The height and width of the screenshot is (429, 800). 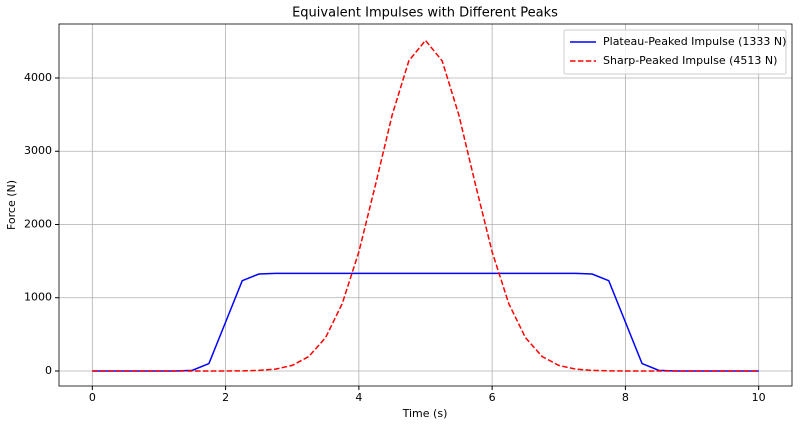 What do you see at coordinates (38, 150) in the screenshot?
I see `y-tick-label: 3000` at bounding box center [38, 150].